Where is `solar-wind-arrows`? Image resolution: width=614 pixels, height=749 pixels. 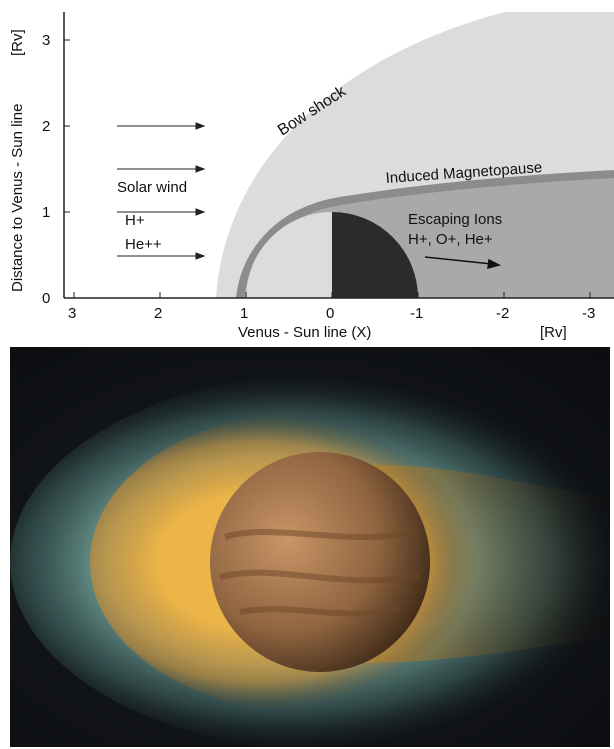 solar-wind-arrows is located at coordinates (161, 191).